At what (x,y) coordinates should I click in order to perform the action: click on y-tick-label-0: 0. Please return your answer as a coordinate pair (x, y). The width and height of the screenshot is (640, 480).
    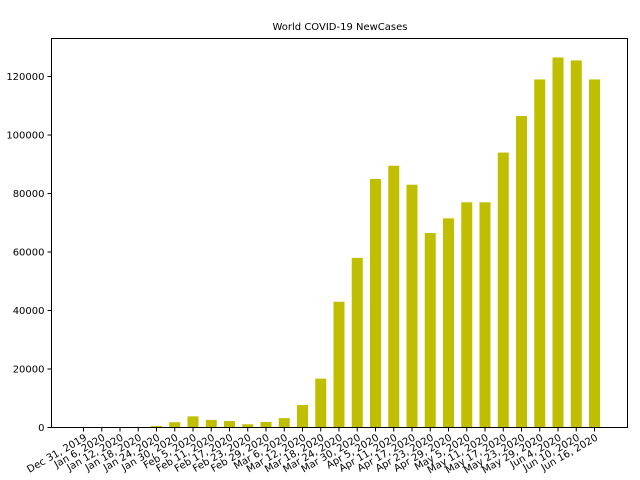
    Looking at the image, I should click on (41, 428).